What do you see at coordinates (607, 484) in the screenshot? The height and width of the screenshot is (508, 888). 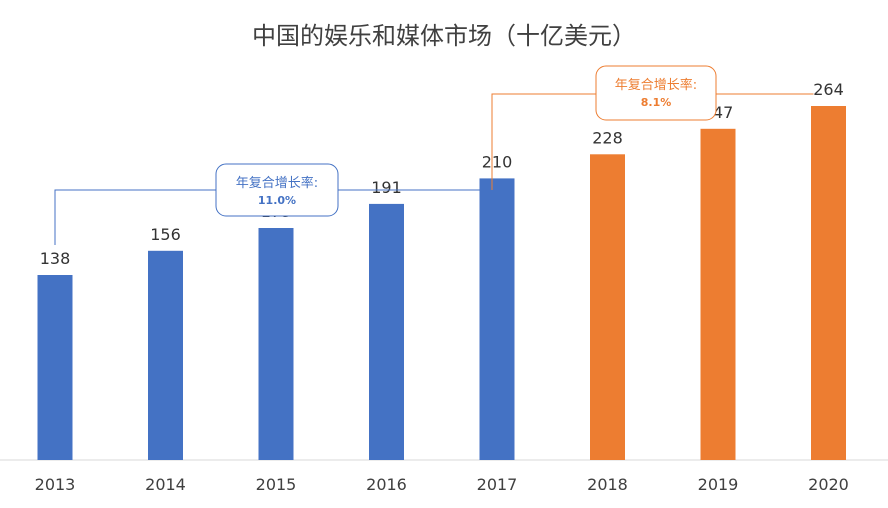 I see `x-tick-label-2018: 2018` at bounding box center [607, 484].